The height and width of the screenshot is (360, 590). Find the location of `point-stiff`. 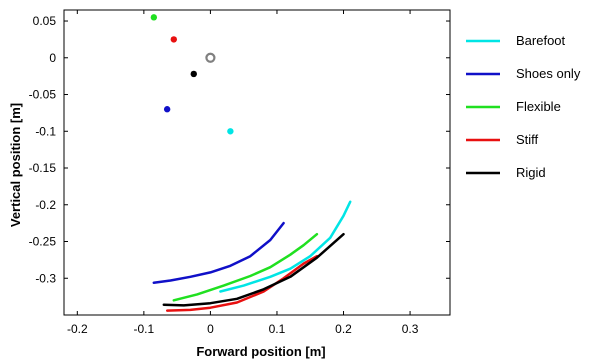

point-stiff is located at coordinates (174, 39).